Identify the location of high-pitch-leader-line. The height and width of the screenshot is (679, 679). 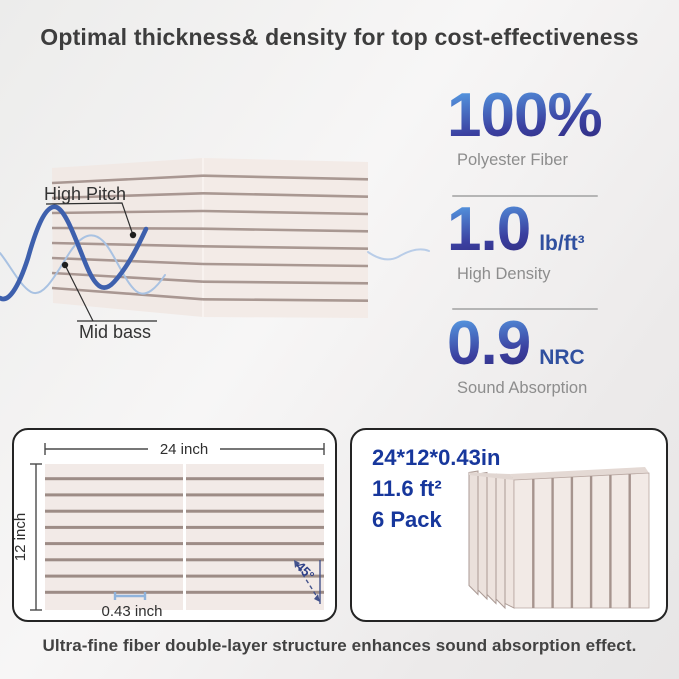
(89, 219).